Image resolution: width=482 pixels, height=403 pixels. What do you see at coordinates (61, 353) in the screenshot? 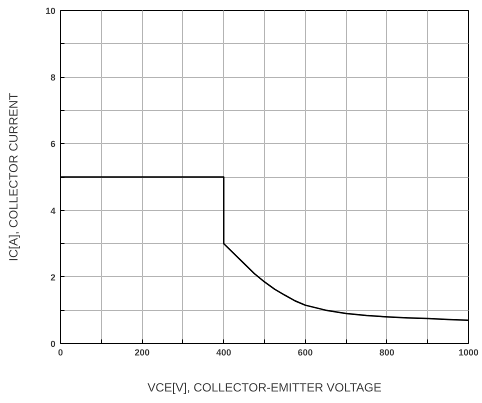
I see `x-tick-label: 0` at bounding box center [61, 353].